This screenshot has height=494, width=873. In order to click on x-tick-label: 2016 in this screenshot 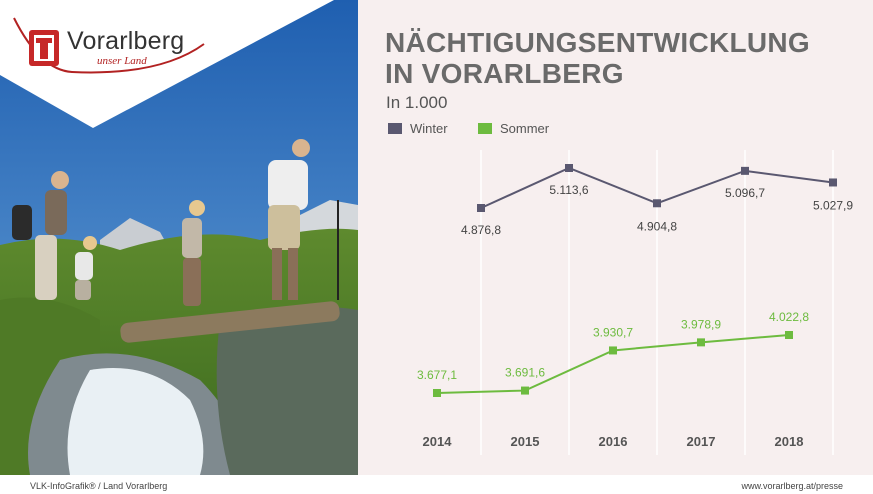, I will do `click(613, 441)`.